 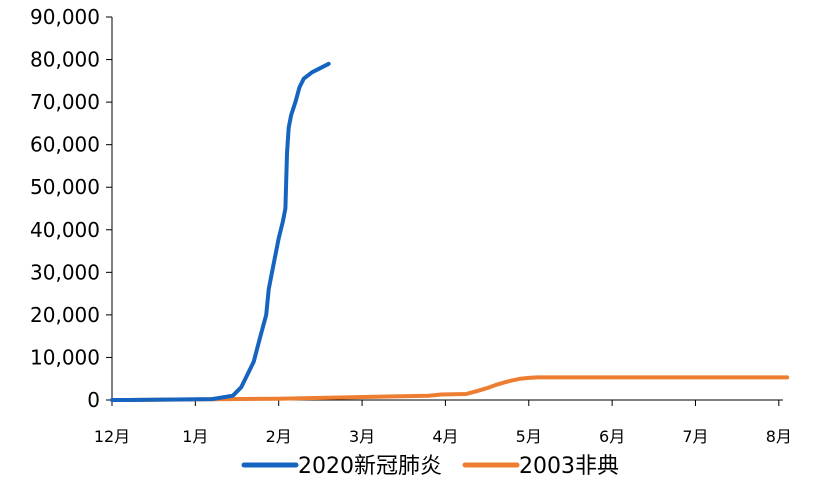 I want to click on series-line-2003, so click(x=456, y=388).